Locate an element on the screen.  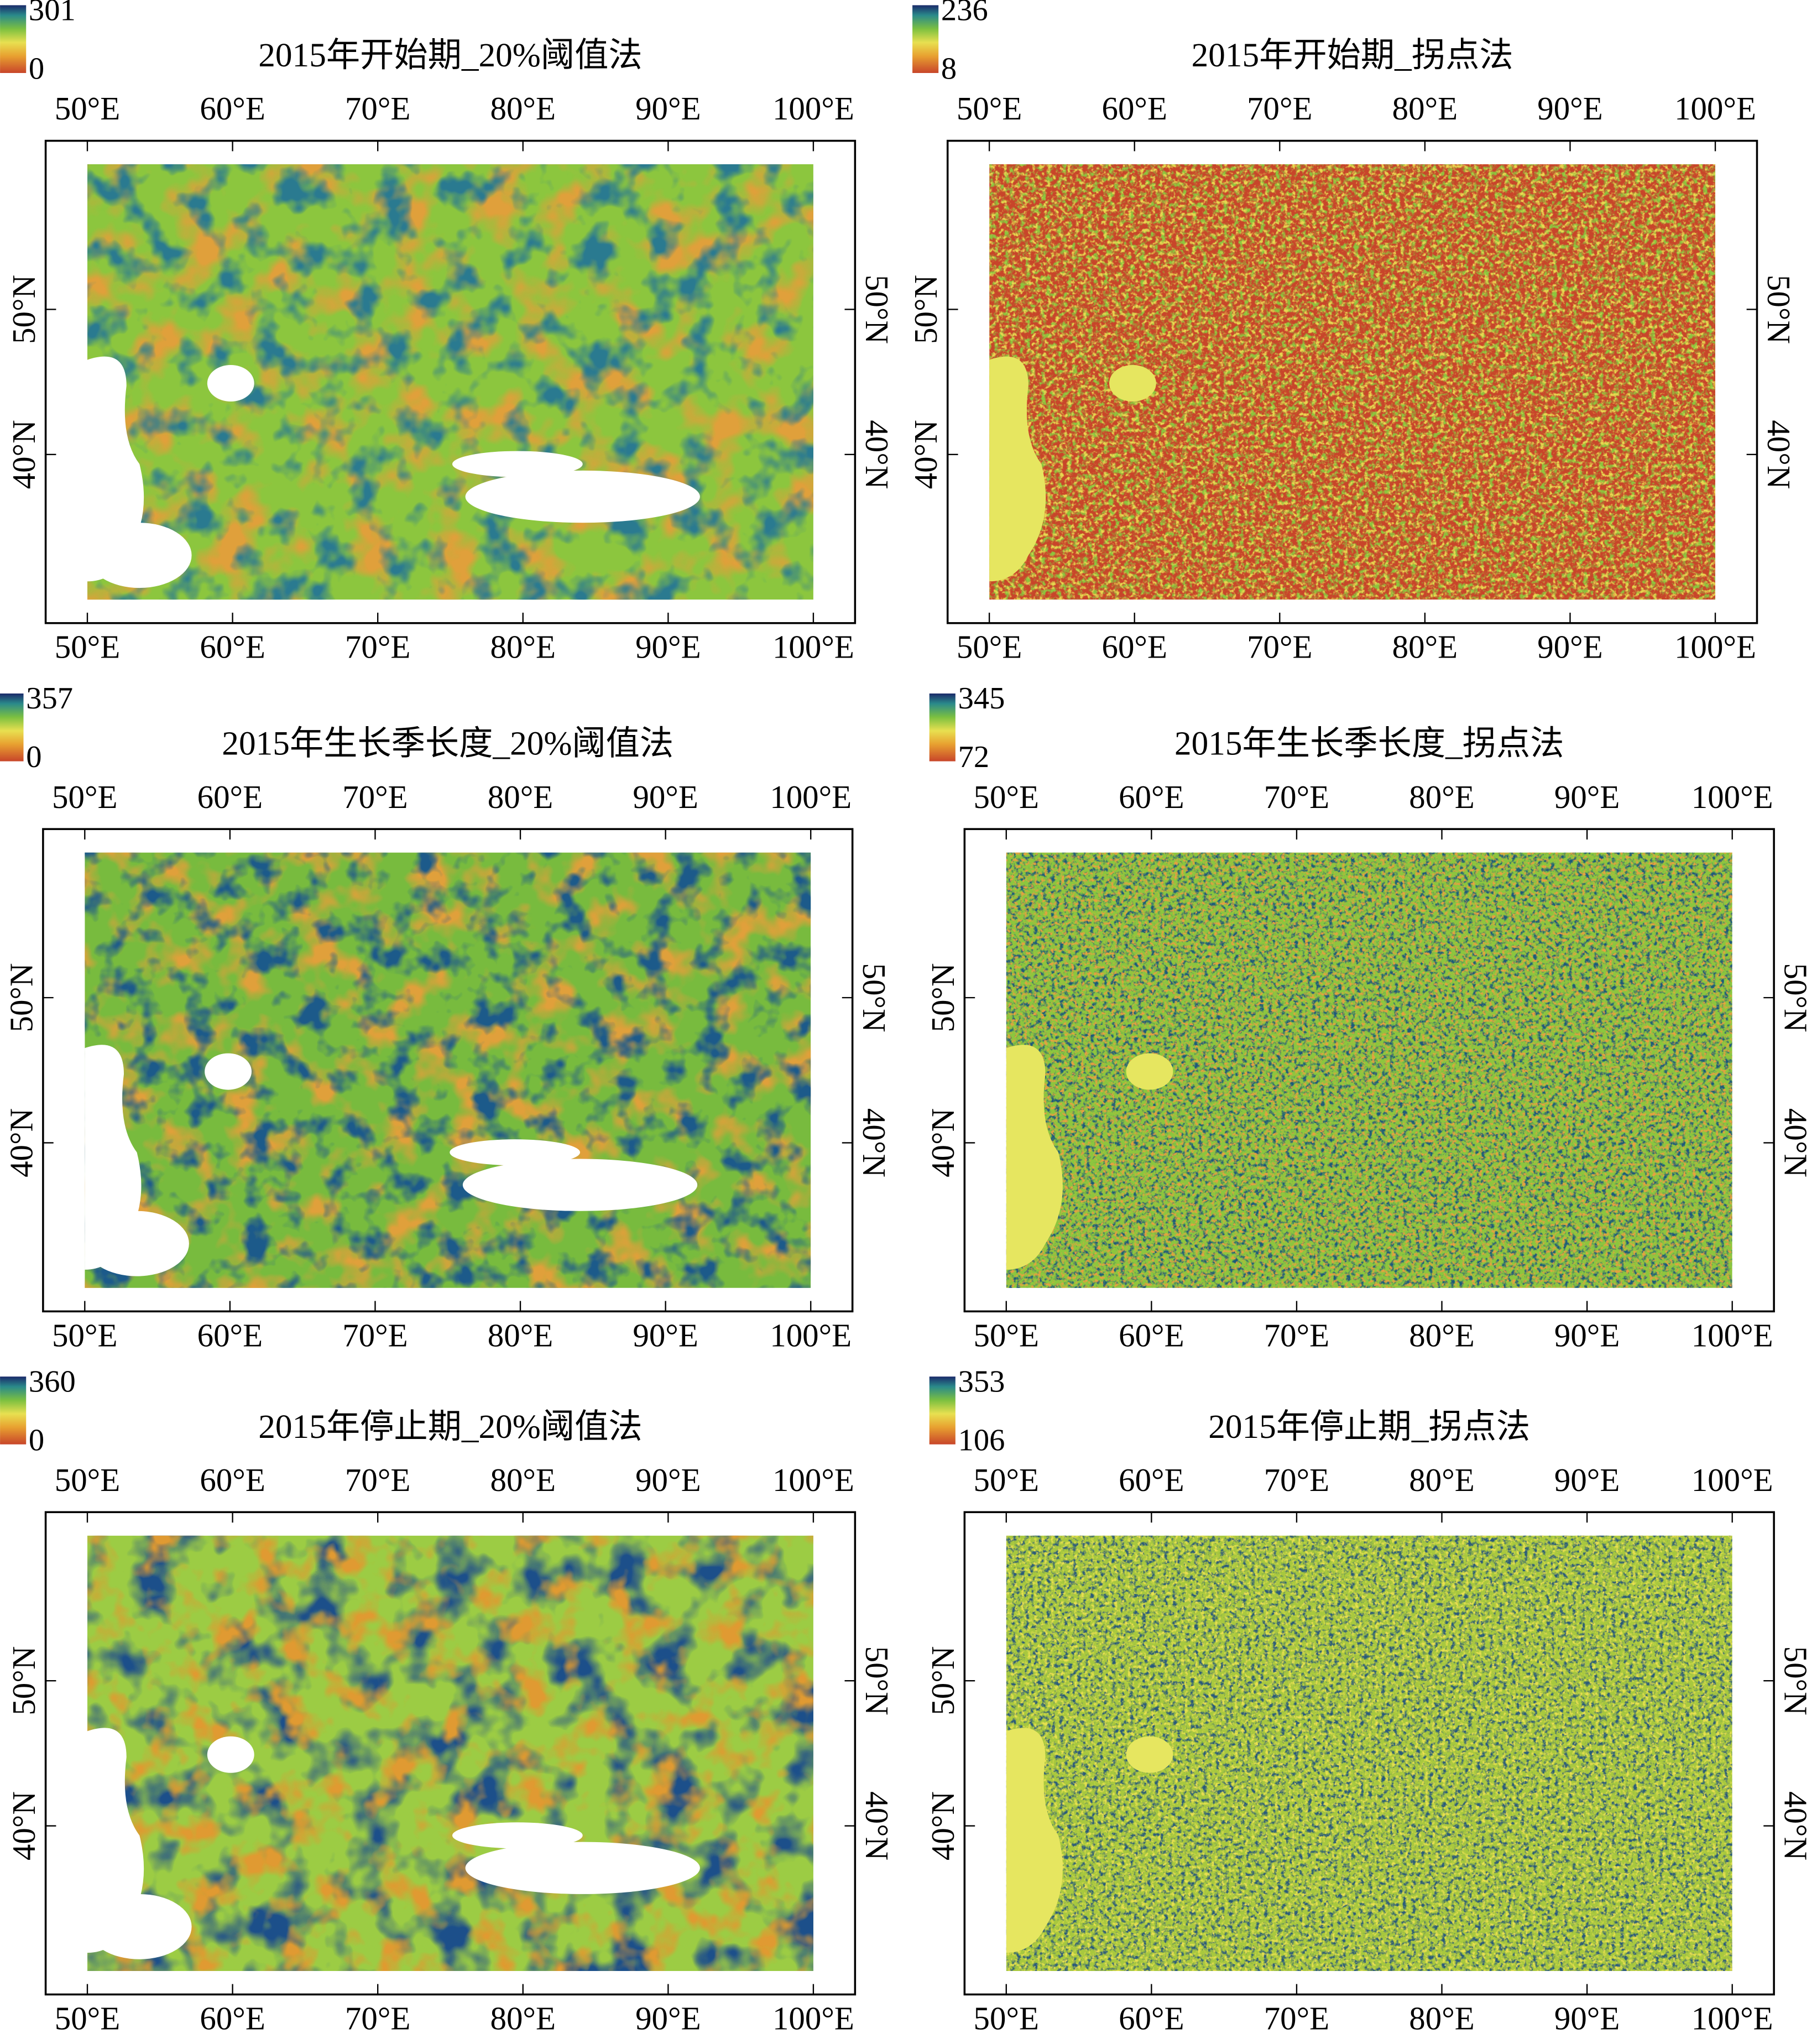
panel-title: 2015年生长季长度_拐点法 is located at coordinates (1369, 744).